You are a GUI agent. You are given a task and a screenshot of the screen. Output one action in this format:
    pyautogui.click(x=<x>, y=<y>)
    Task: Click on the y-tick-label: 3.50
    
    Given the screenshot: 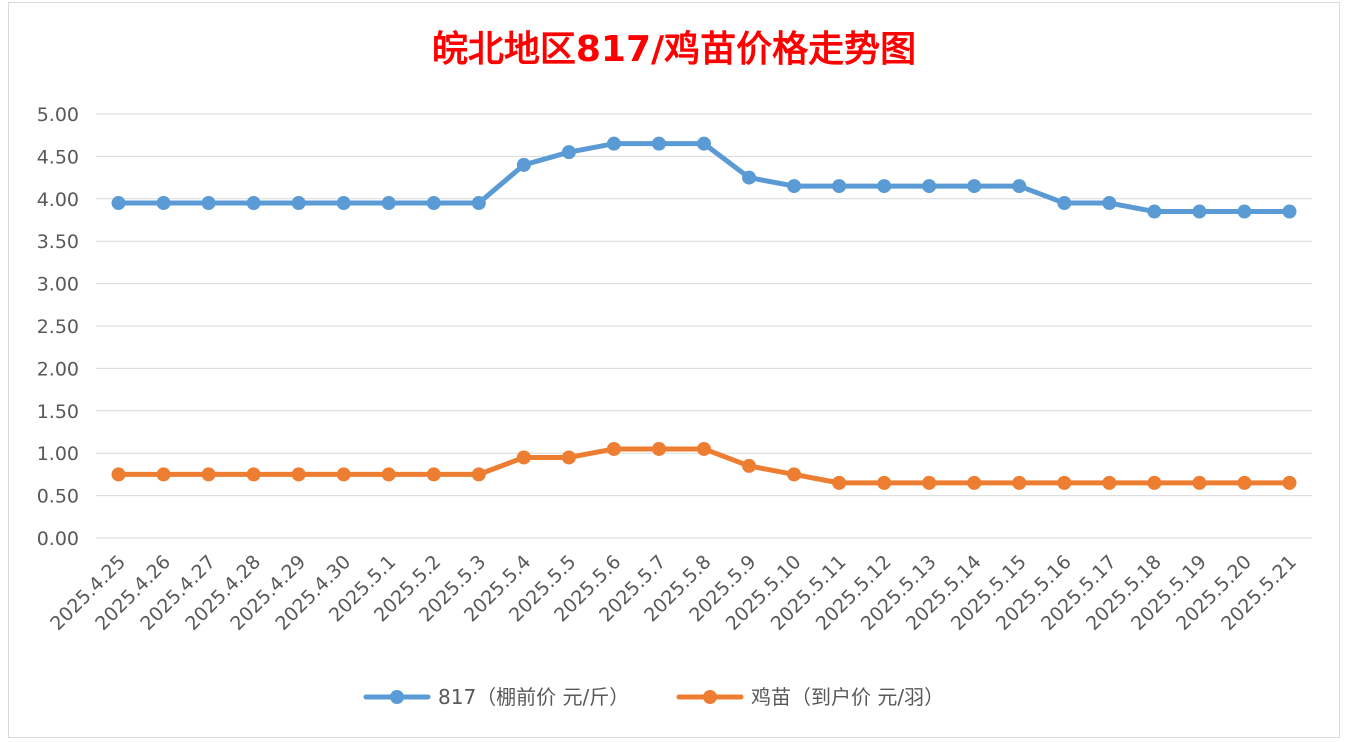 What is the action you would take?
    pyautogui.click(x=58, y=242)
    